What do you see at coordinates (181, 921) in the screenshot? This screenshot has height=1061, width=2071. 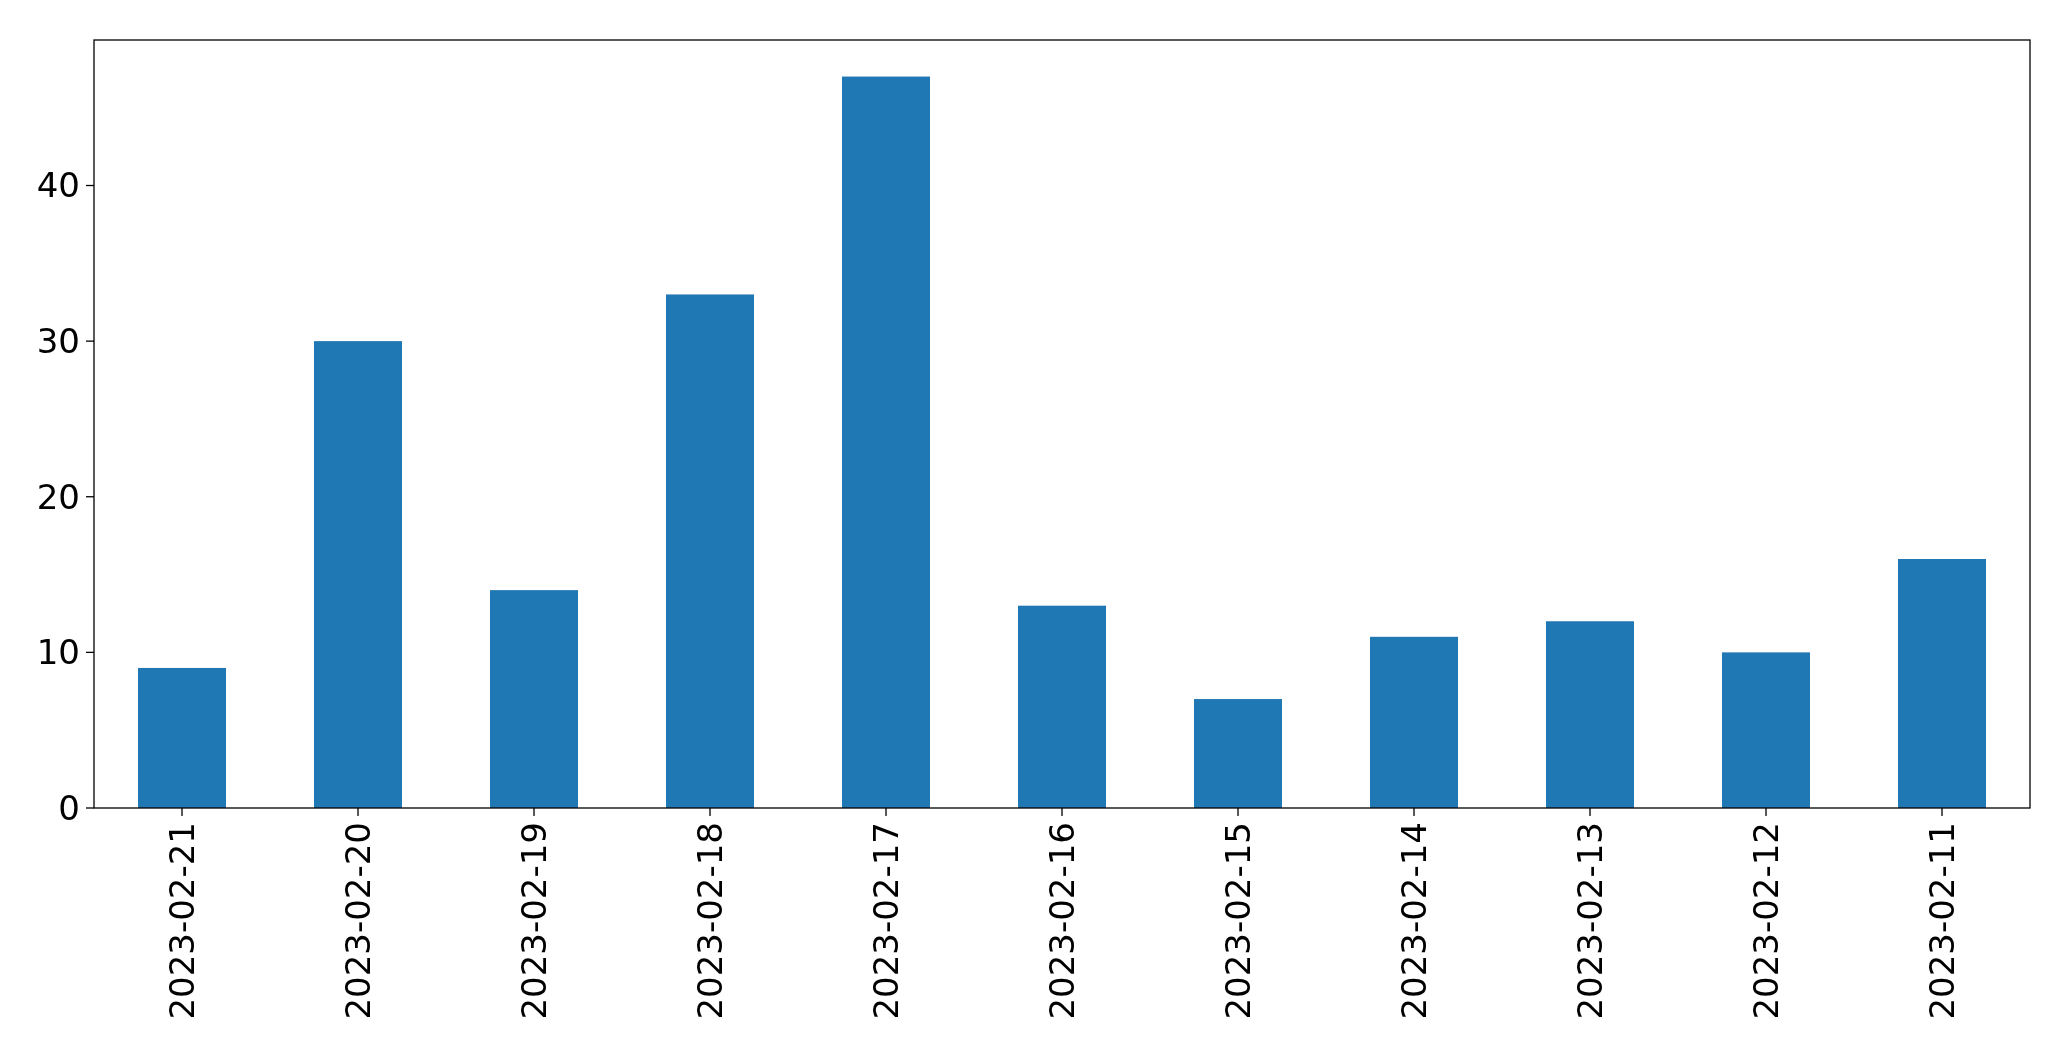 I see `x-tick-label: 2023-02-21` at bounding box center [181, 921].